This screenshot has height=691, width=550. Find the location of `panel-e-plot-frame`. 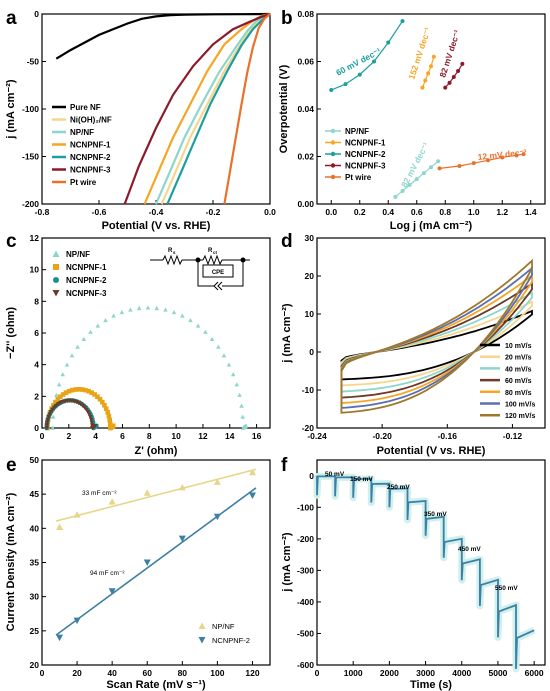

panel-e-plot-frame is located at coordinates (156, 562).